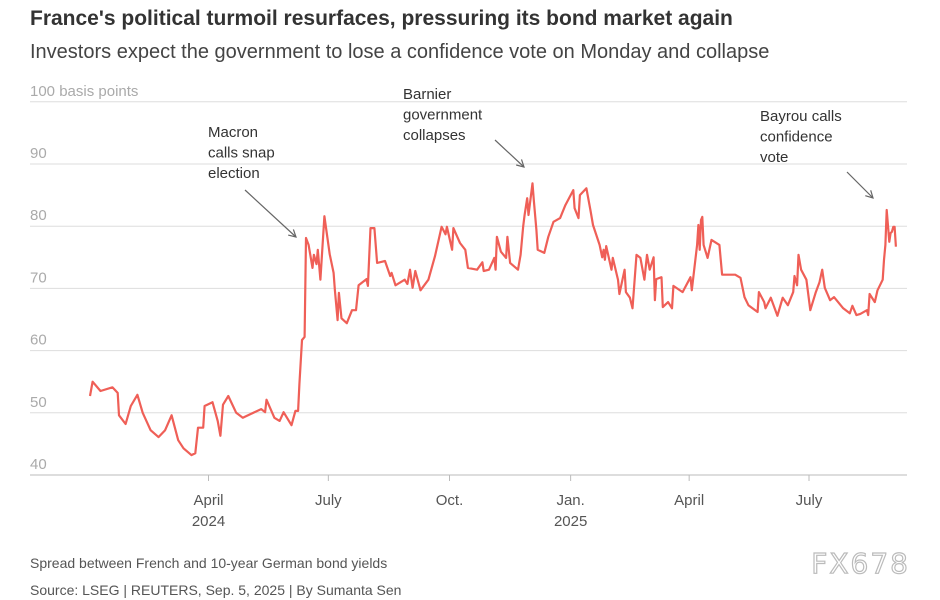 This screenshot has height=600, width=940. Describe the element at coordinates (38, 215) in the screenshot. I see `y-tick-label: 80` at that location.